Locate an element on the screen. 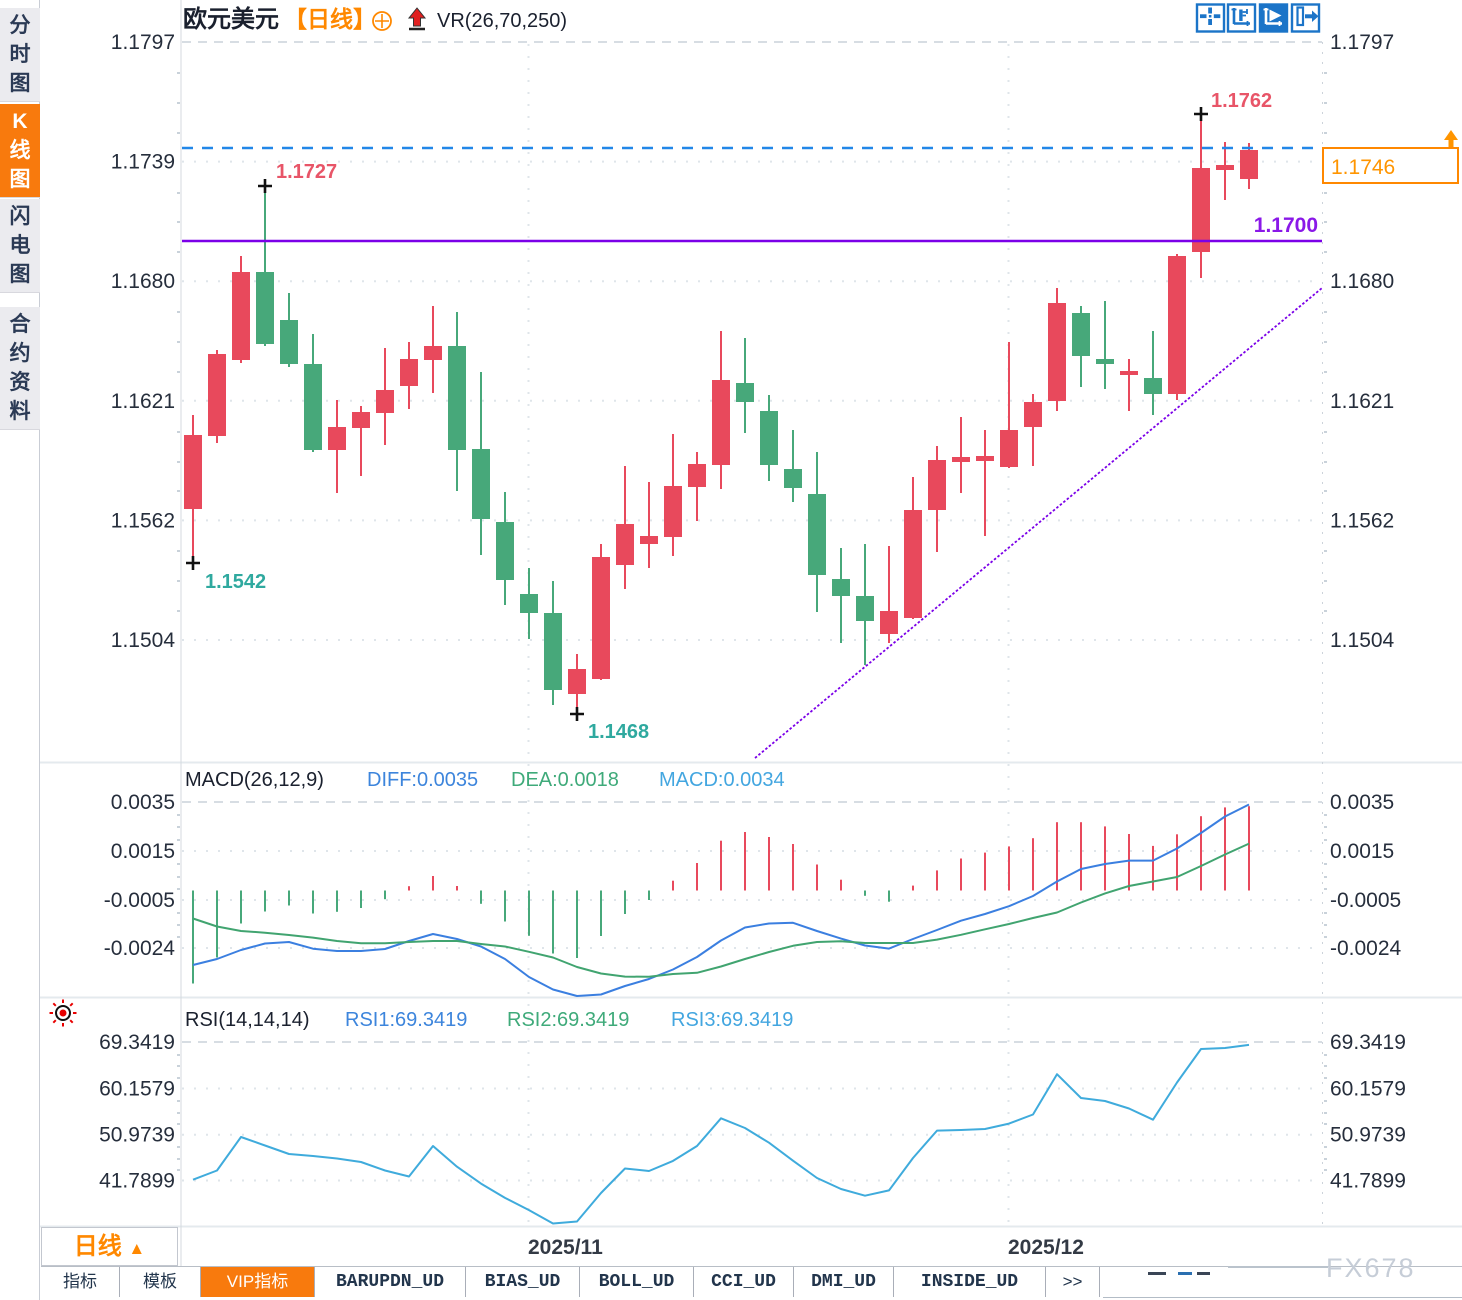  svg-text: 1.1746 is located at coordinates (1363, 167).